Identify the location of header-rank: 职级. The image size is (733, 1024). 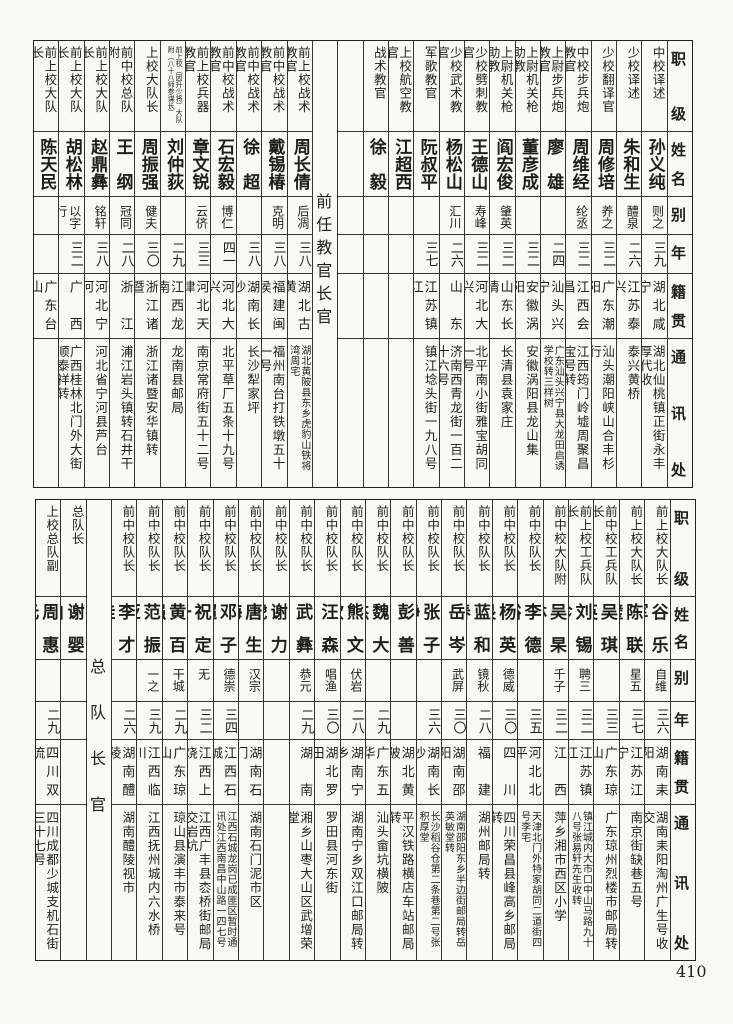
(682, 548).